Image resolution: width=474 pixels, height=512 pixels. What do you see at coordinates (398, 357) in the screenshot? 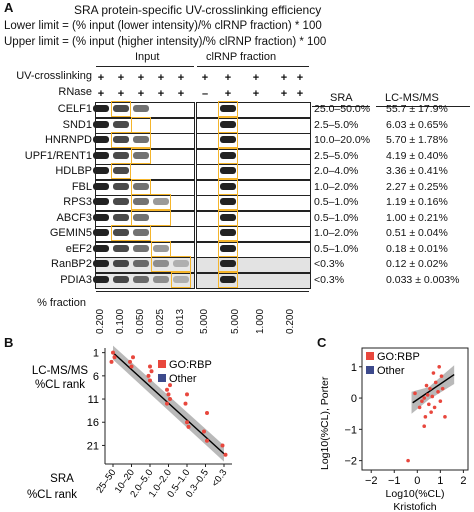
I see `legend-label-rbp: GO:RBP` at bounding box center [398, 357].